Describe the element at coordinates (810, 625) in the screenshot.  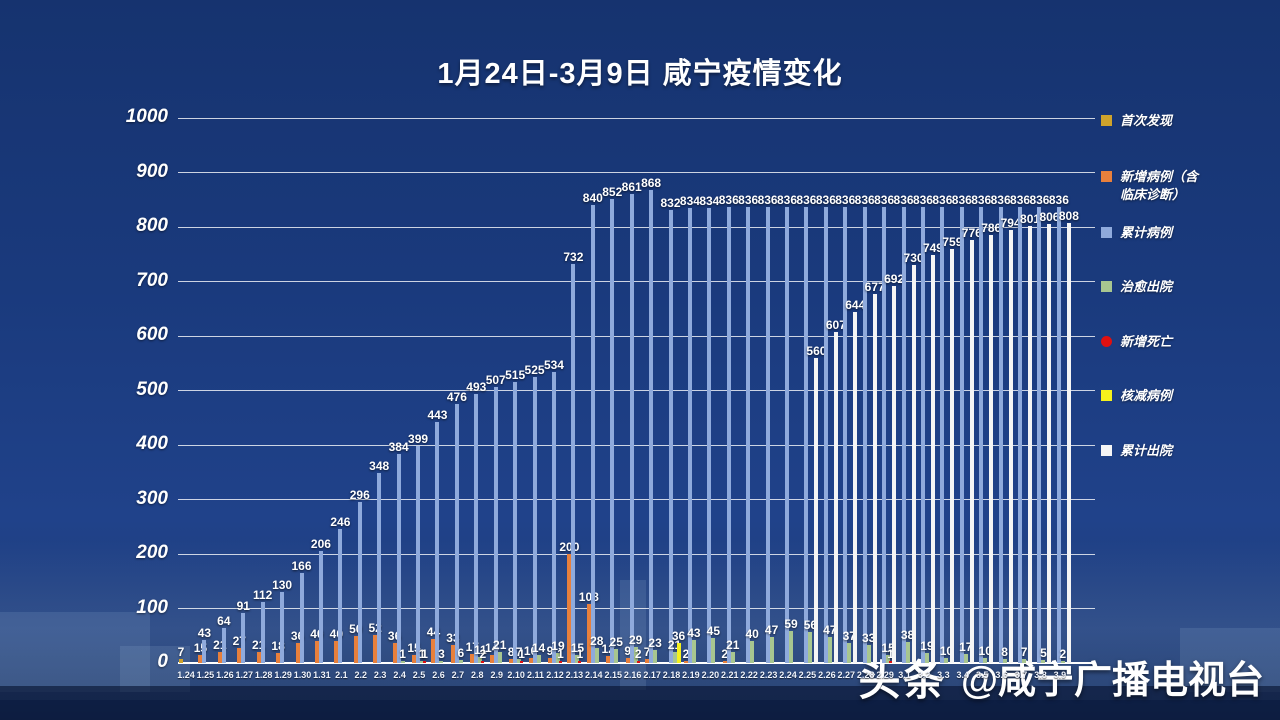
I see `value-label-cured: 56` at that location.